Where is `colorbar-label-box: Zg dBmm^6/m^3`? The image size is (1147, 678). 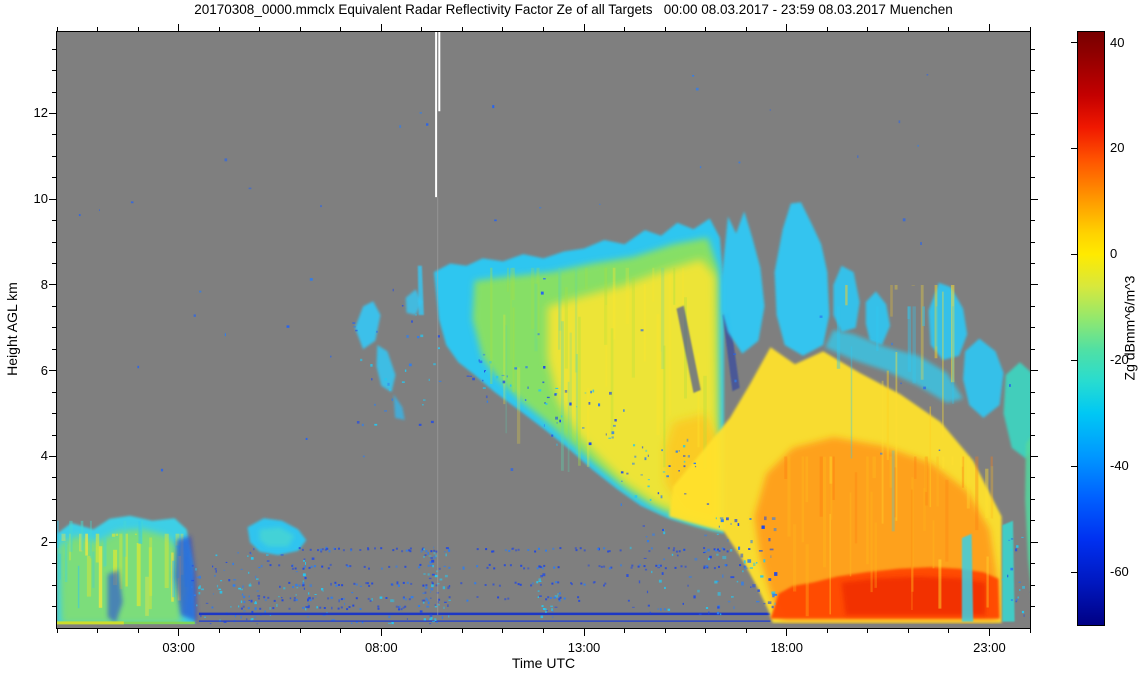 colorbar-label-box: Zg dBmm^6/m^3 is located at coordinates (1129, 327).